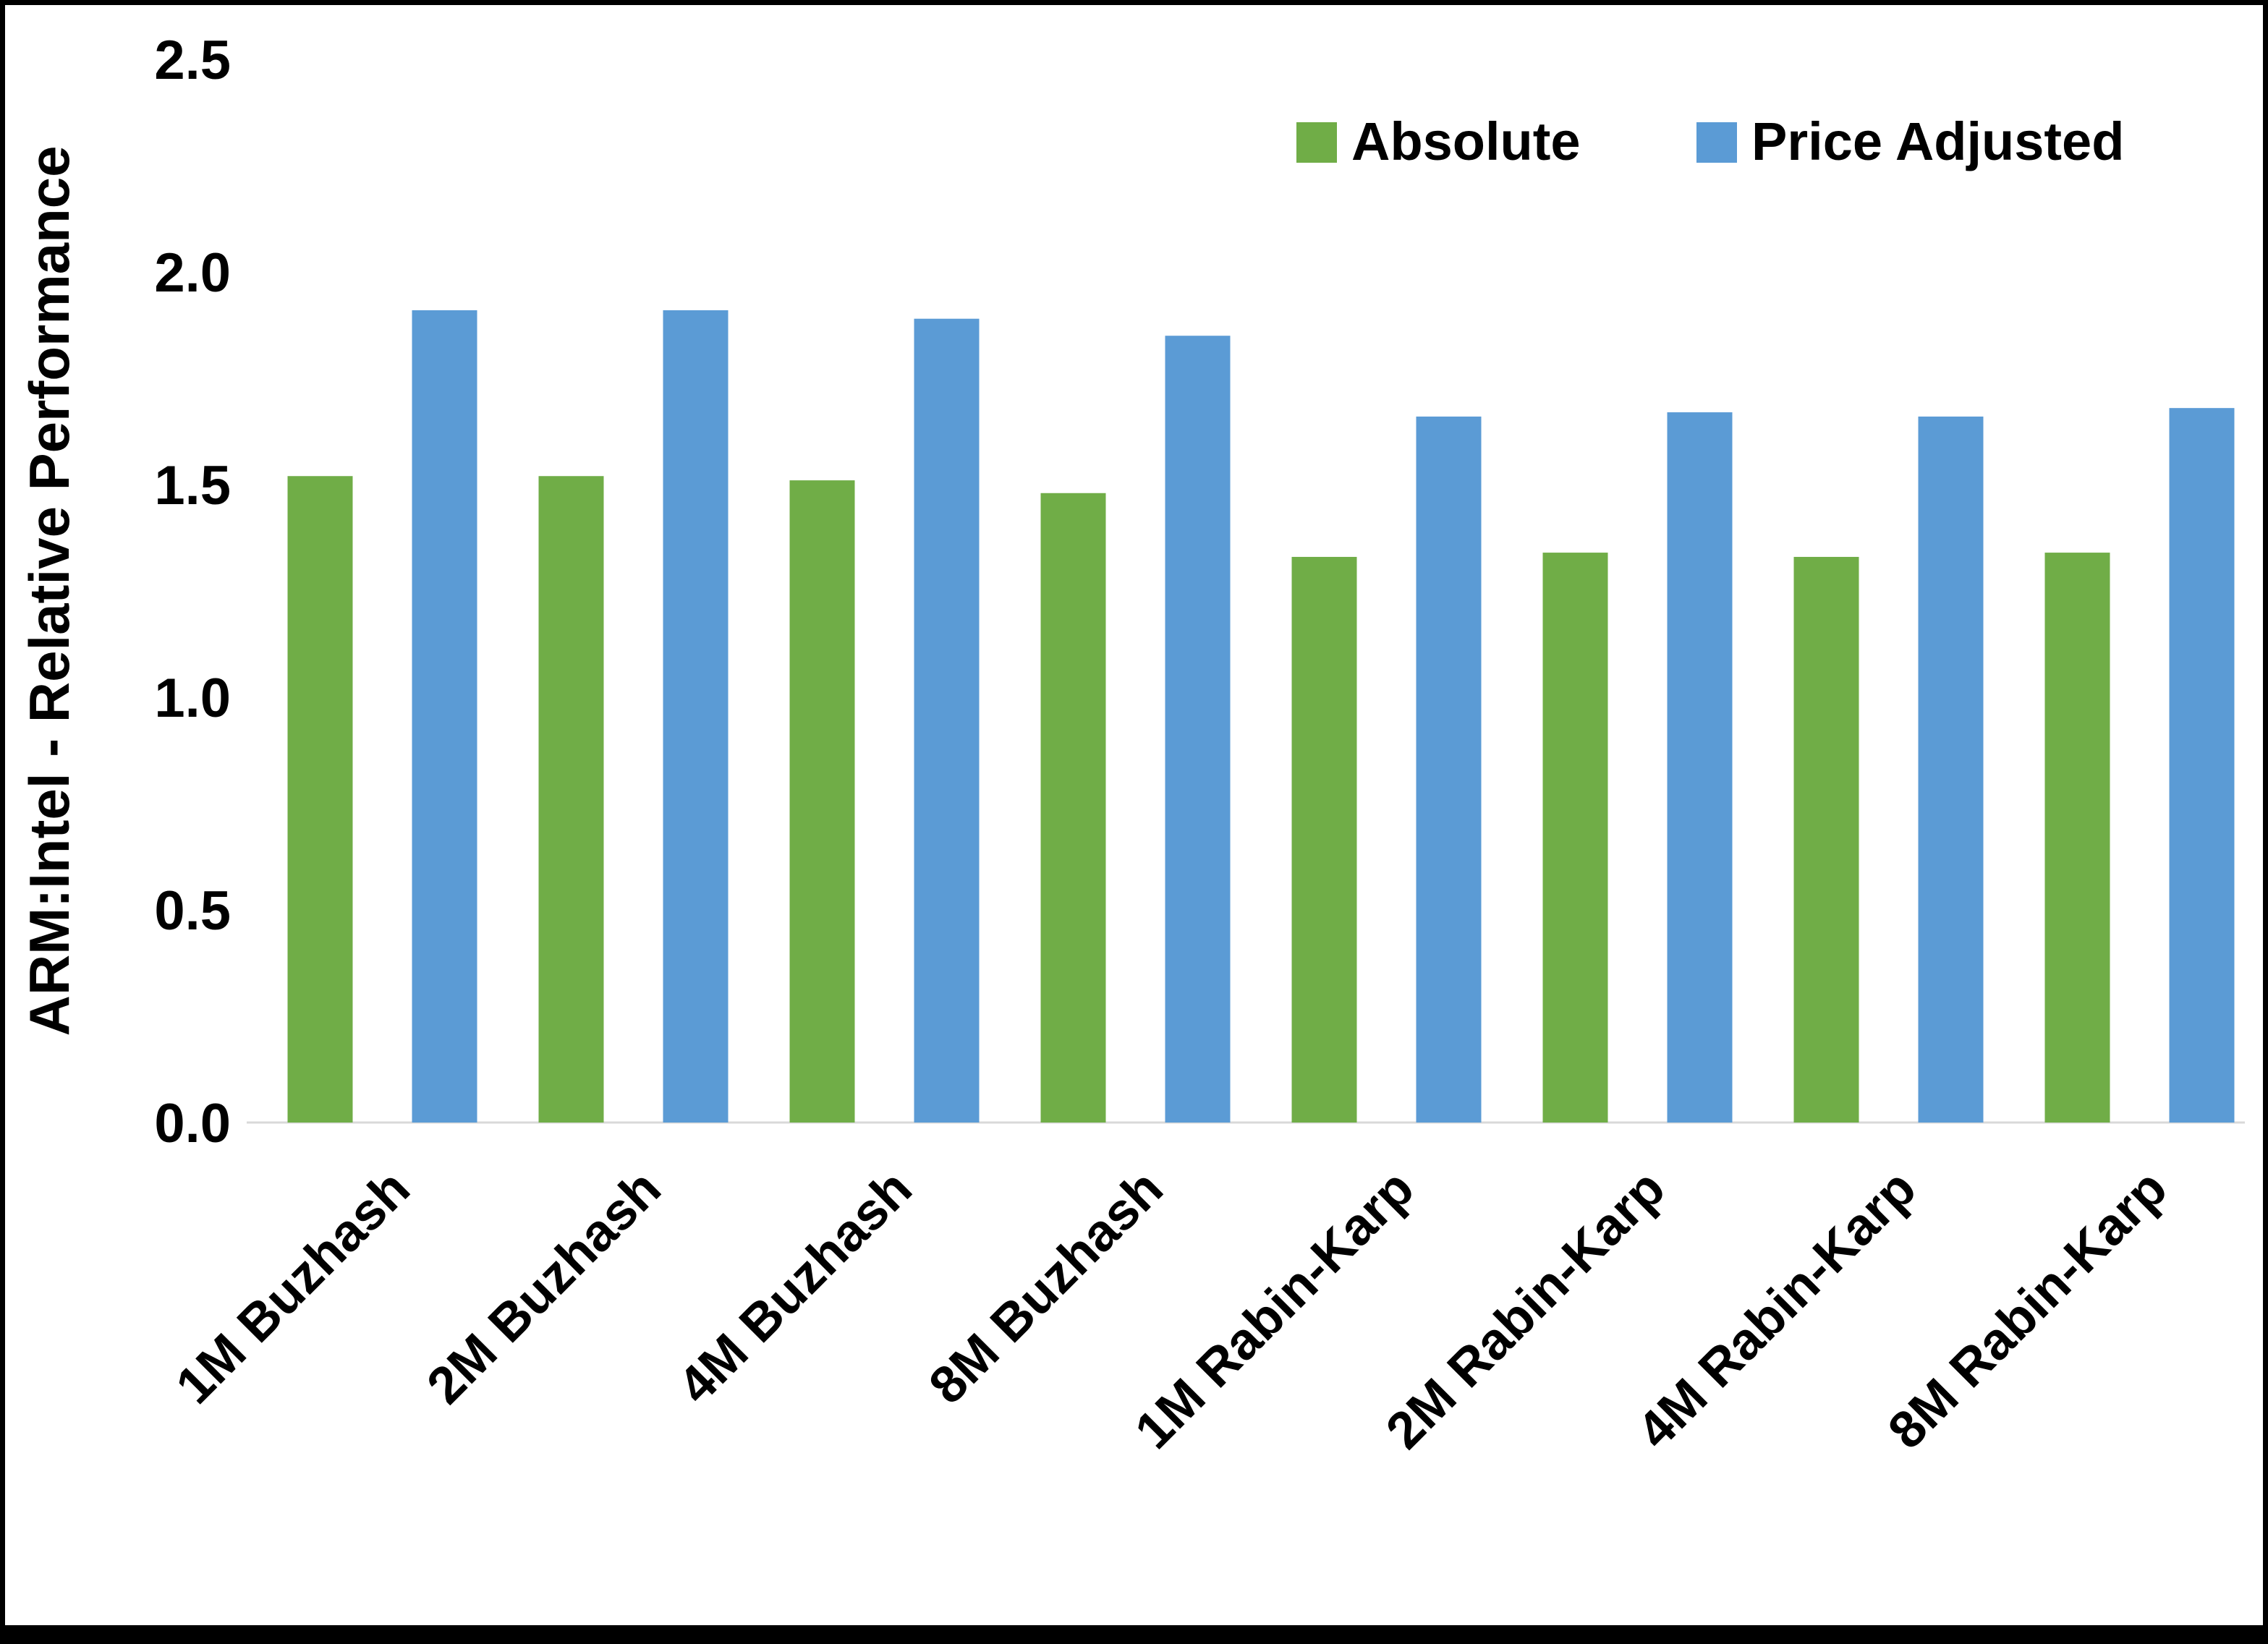 This screenshot has width=2268, height=1644. Describe the element at coordinates (293, 1287) in the screenshot. I see `x-category-label-1m-buzhash: 1M Buzhash` at that location.